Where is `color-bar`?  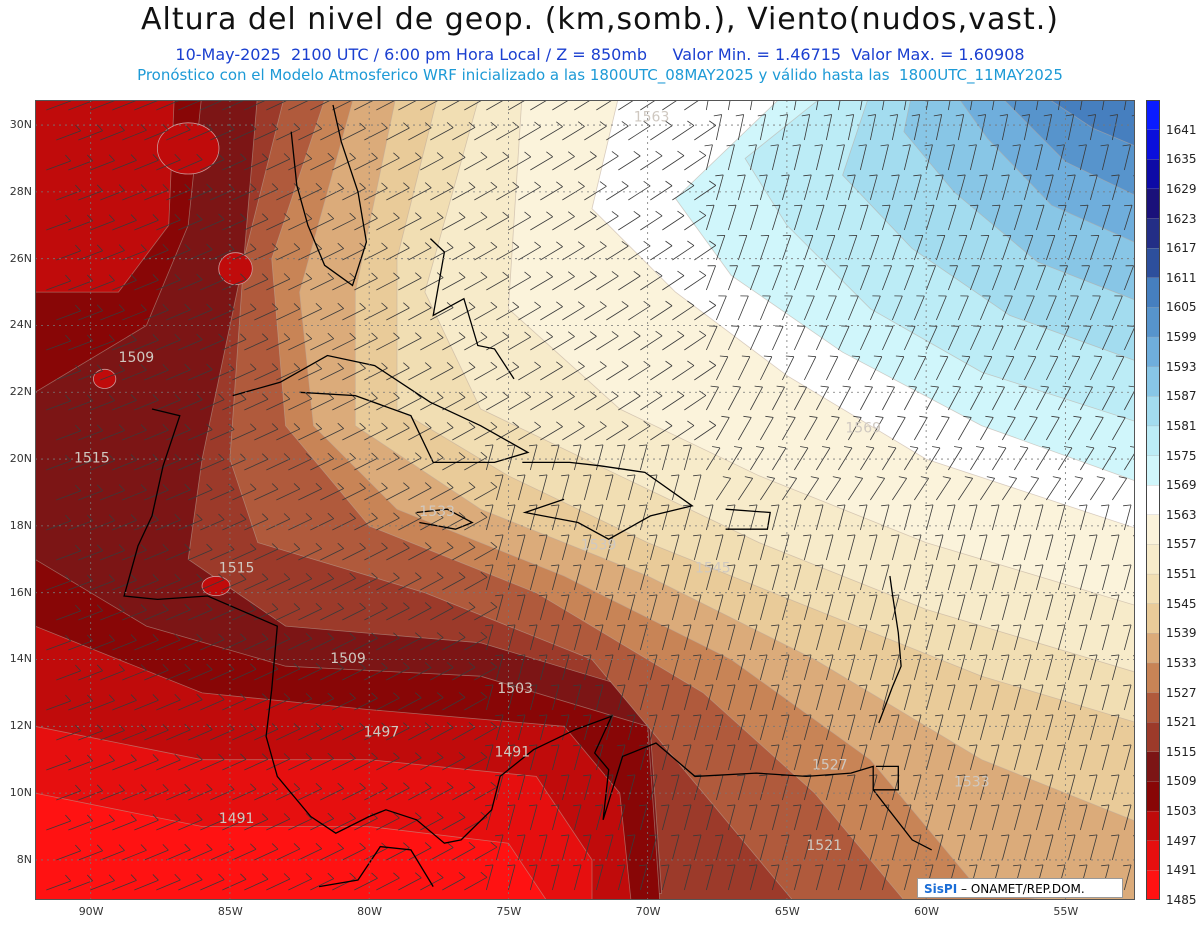 color-bar is located at coordinates (1153, 500).